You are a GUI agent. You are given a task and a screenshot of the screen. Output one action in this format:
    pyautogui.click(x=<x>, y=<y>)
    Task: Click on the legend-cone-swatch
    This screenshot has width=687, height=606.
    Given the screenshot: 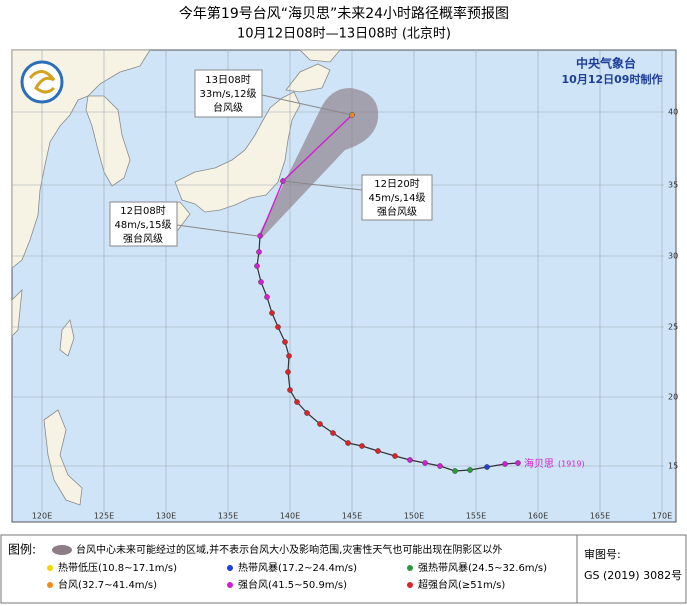 What is the action you would take?
    pyautogui.click(x=62, y=550)
    